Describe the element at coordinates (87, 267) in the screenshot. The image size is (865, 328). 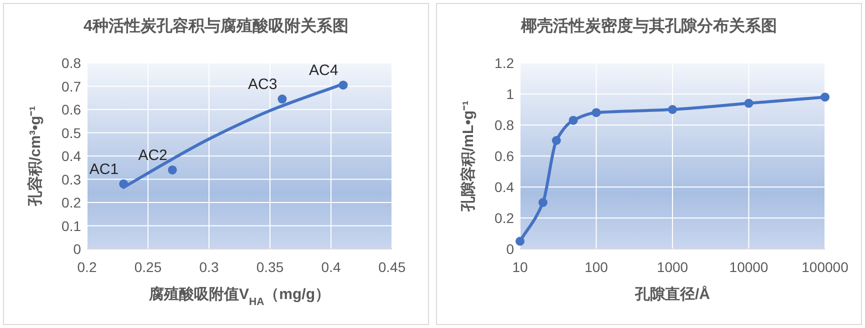
I see `x-tick-label: 0.2` at that location.